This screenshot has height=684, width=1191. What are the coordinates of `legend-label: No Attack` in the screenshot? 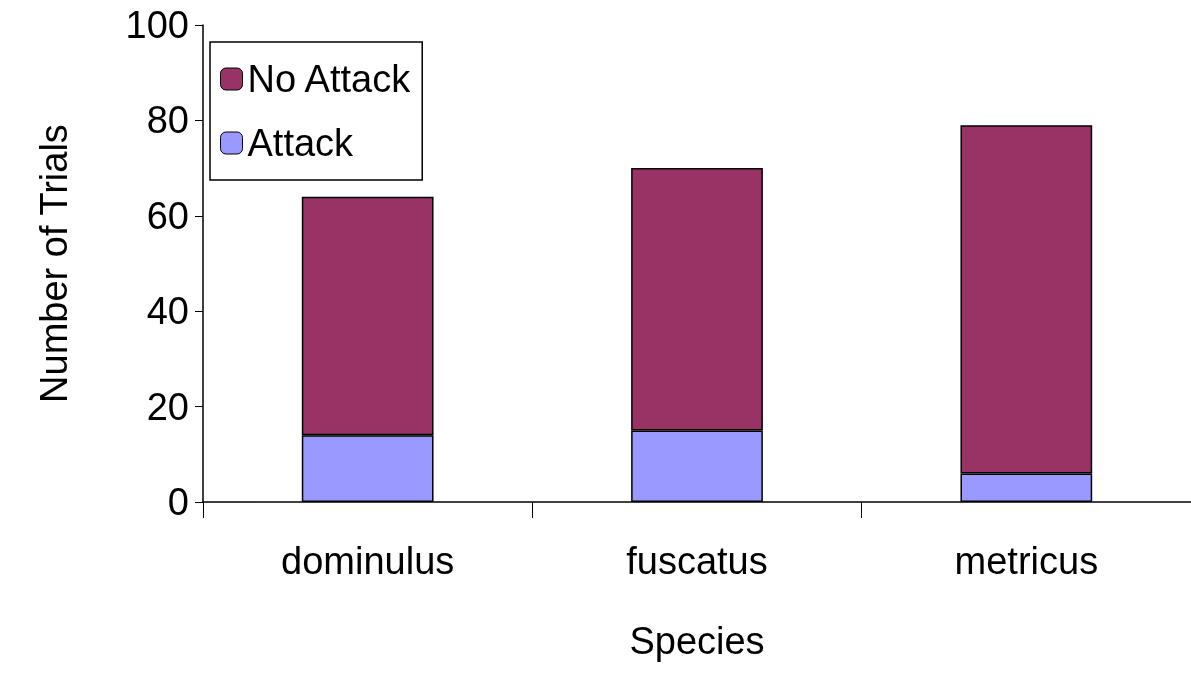 It's located at (329, 79).